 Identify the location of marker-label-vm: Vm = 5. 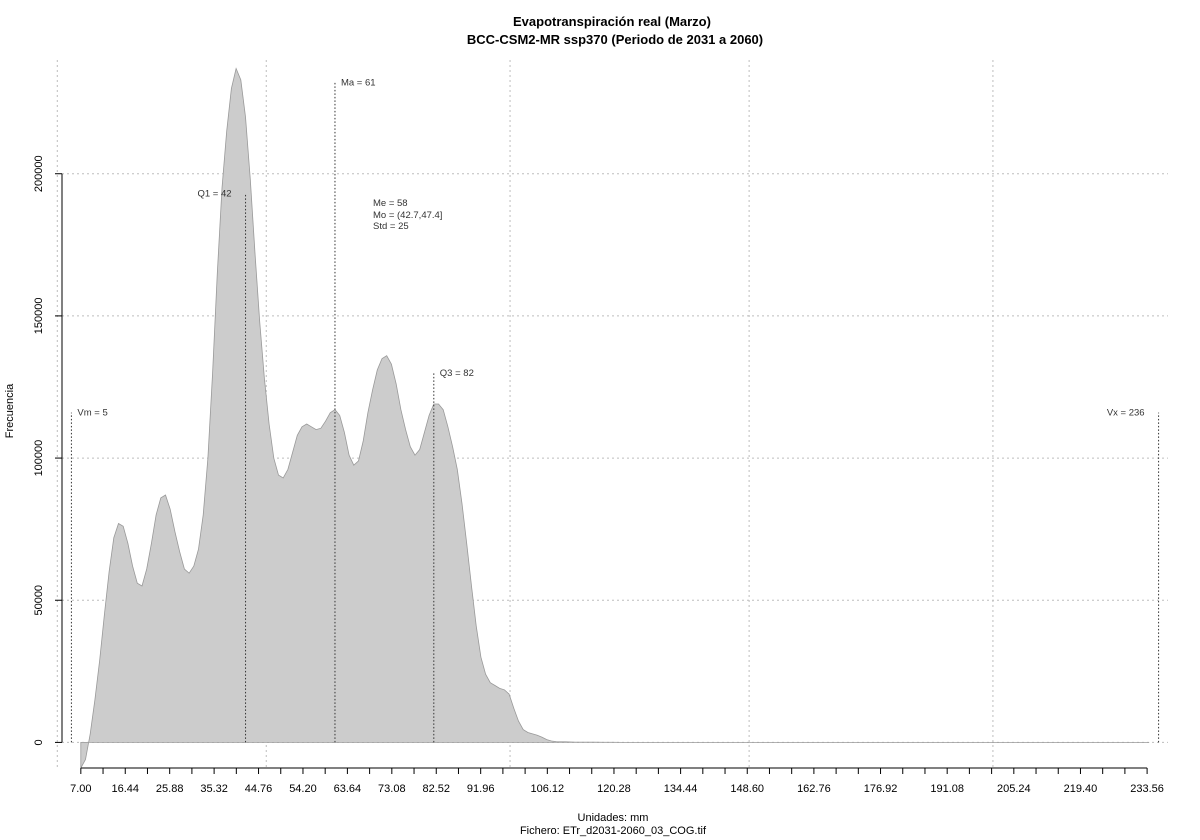
(92, 413).